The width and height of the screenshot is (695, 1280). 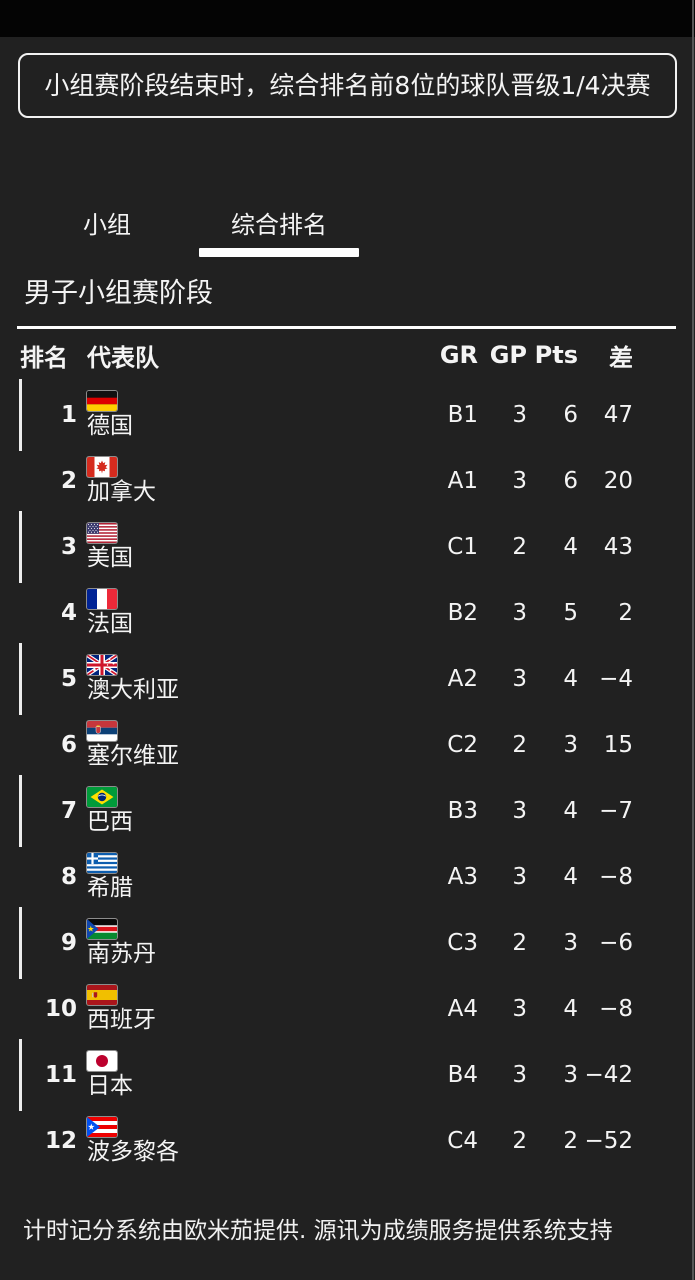 What do you see at coordinates (102, 928) in the screenshot?
I see `flag-south-sudan-icon` at bounding box center [102, 928].